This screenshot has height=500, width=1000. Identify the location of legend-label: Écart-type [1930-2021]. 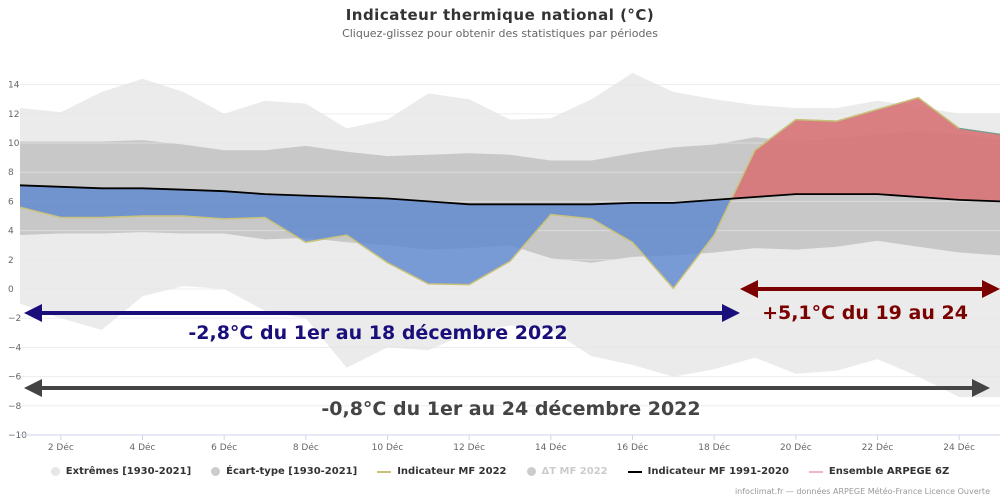
(292, 471).